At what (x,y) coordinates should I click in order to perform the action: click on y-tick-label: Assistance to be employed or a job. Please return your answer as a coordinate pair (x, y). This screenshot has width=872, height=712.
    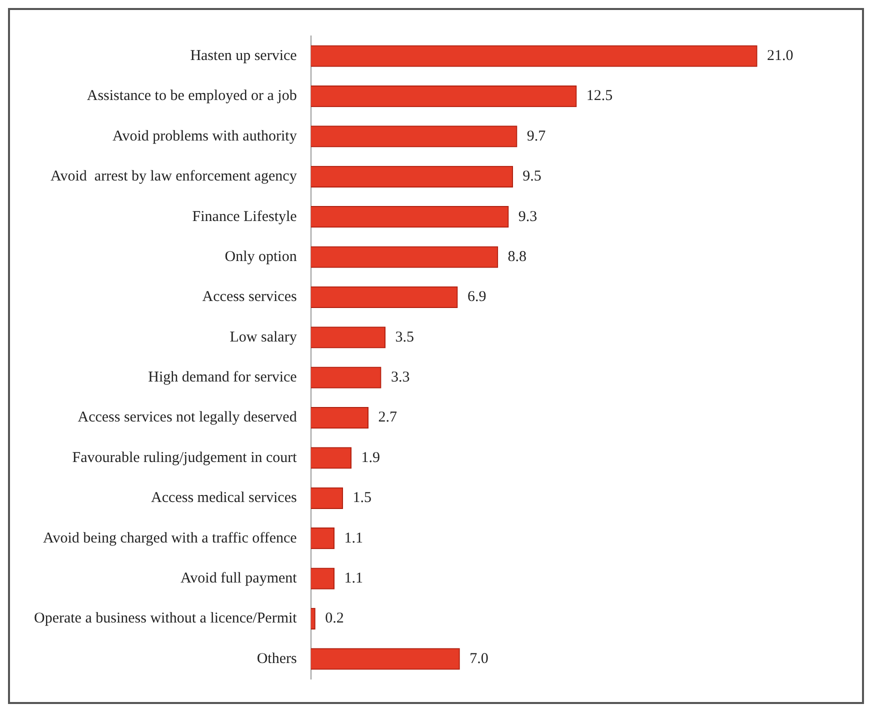
    Looking at the image, I should click on (191, 96).